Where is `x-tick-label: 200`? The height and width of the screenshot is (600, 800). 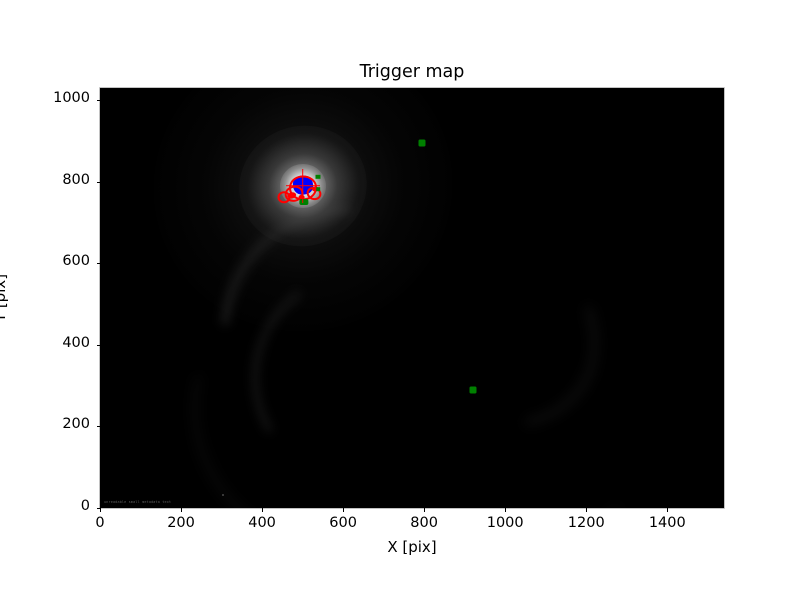
x-tick-label: 200 is located at coordinates (181, 523).